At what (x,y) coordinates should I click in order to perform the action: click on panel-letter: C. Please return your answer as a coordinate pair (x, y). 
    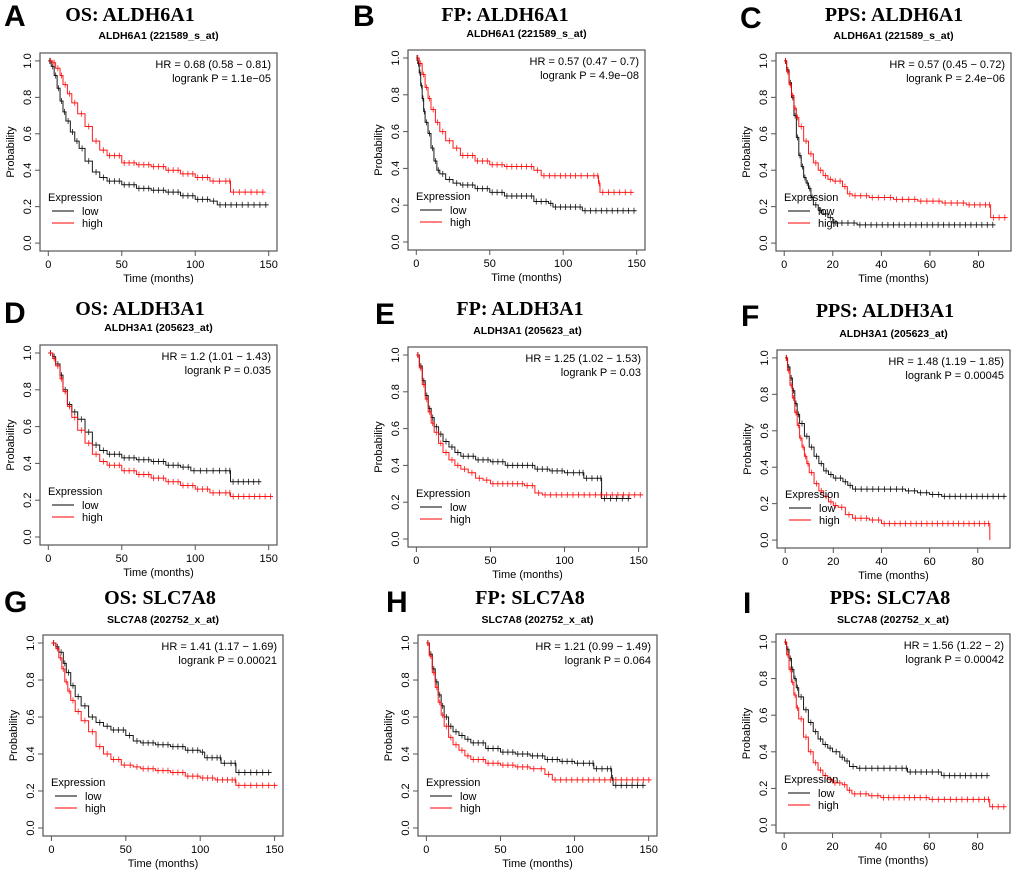
    Looking at the image, I should click on (751, 18).